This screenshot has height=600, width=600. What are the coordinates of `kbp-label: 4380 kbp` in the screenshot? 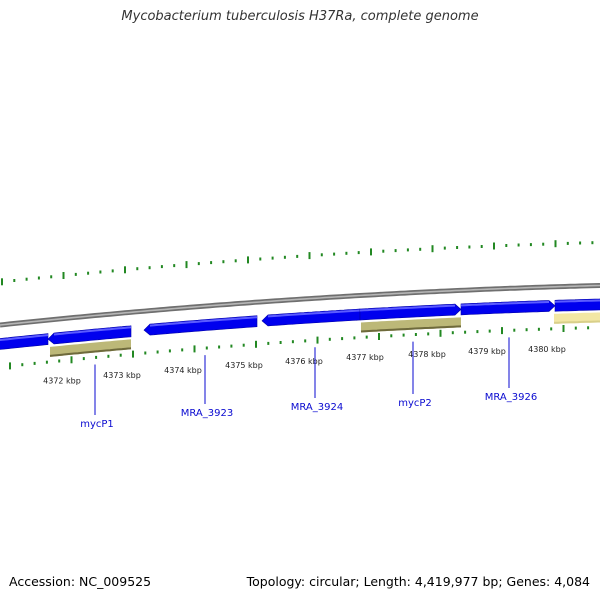 It's located at (547, 349).